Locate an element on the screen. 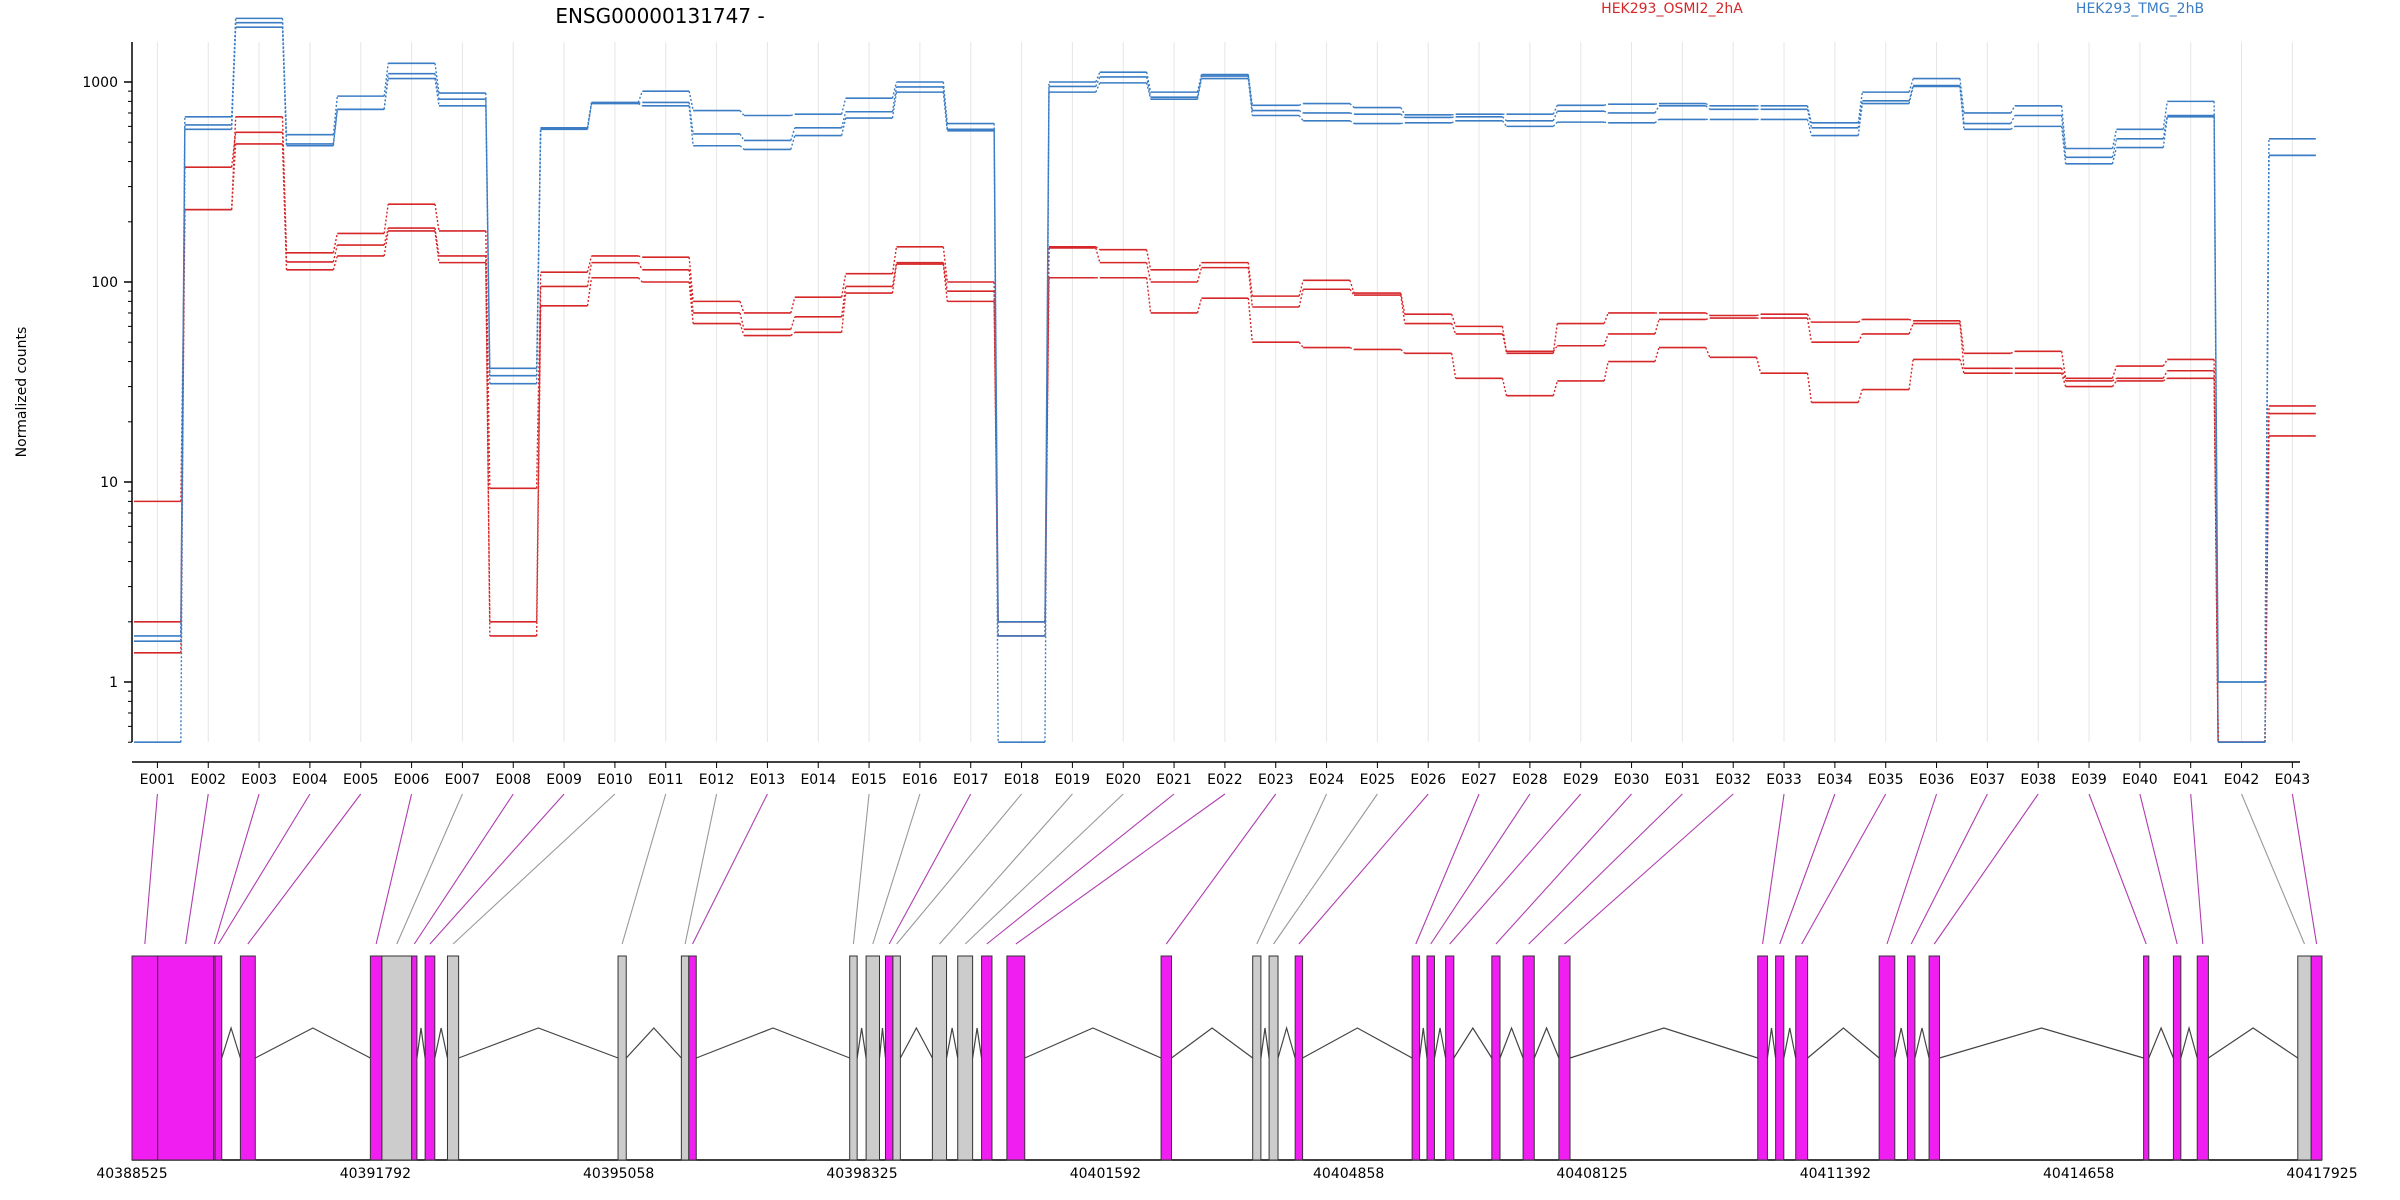 This screenshot has height=1200, width=2400. coordinate-label: 40388525 is located at coordinates (131, 1174).